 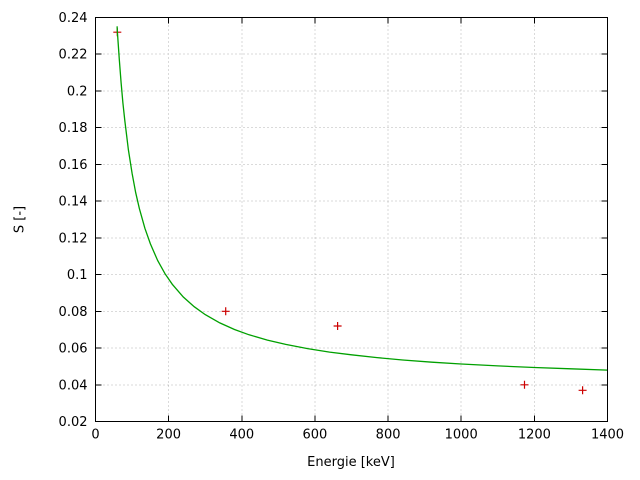 What do you see at coordinates (73, 18) in the screenshot?
I see `svg-text: 0.24` at bounding box center [73, 18].